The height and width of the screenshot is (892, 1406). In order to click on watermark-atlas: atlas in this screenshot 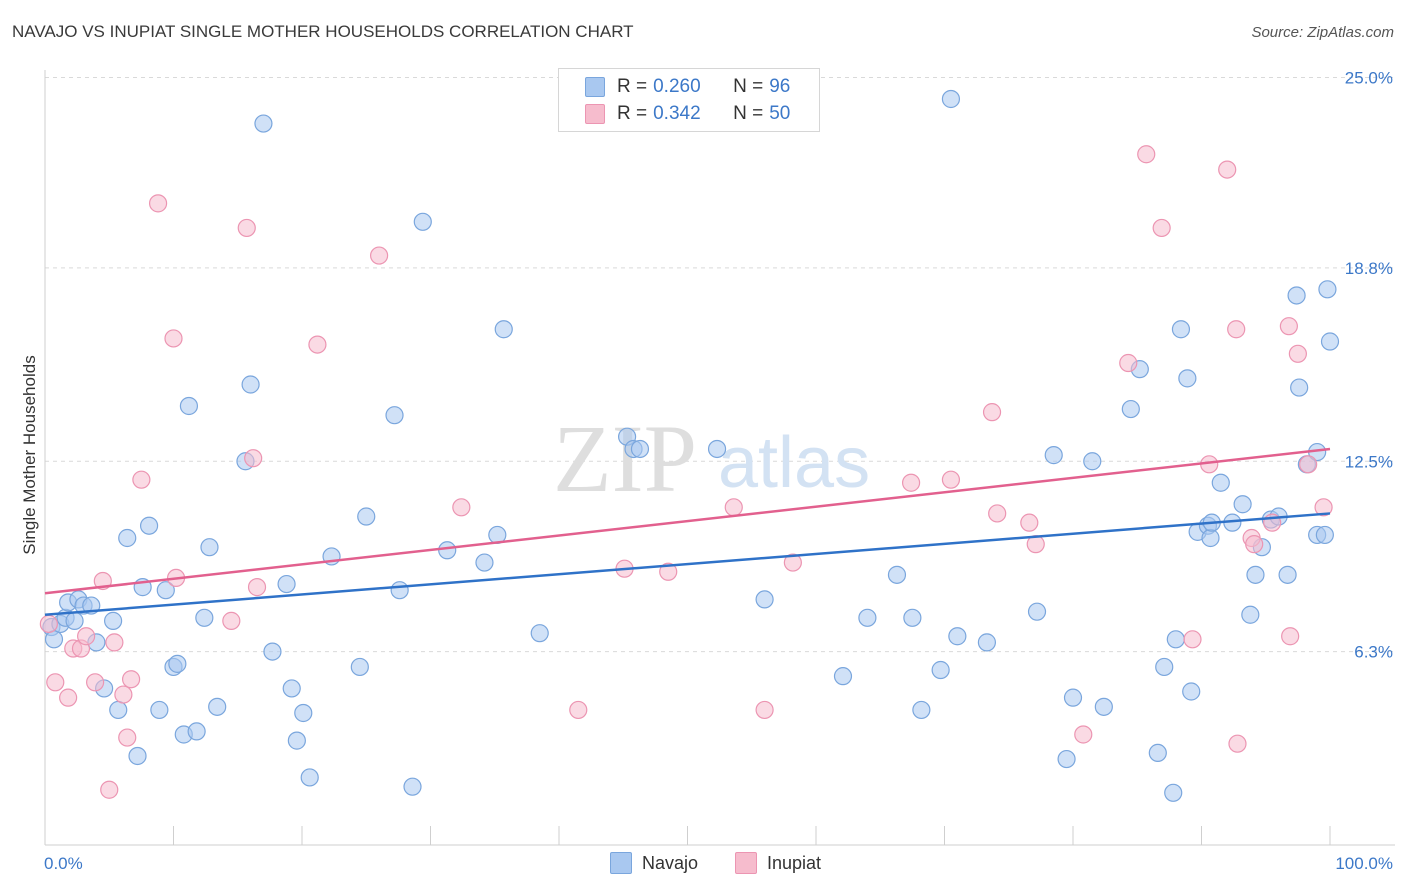, I will do `click(794, 463)`.